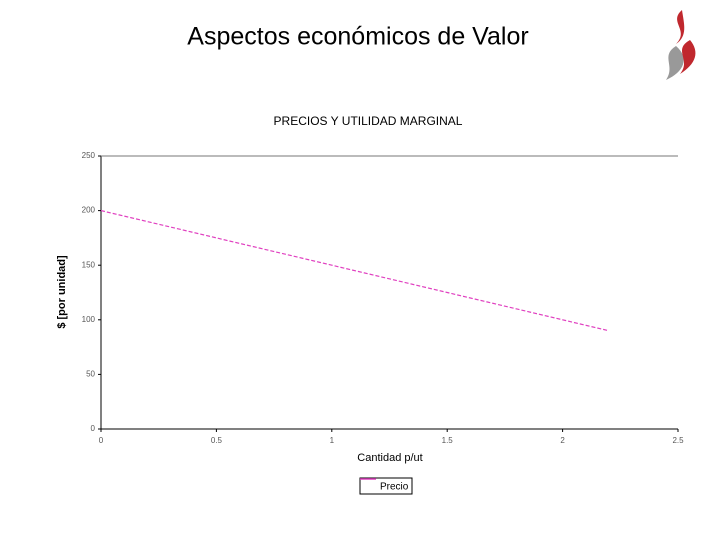 The image size is (720, 540). What do you see at coordinates (562, 440) in the screenshot?
I see `x-tick-label: 2` at bounding box center [562, 440].